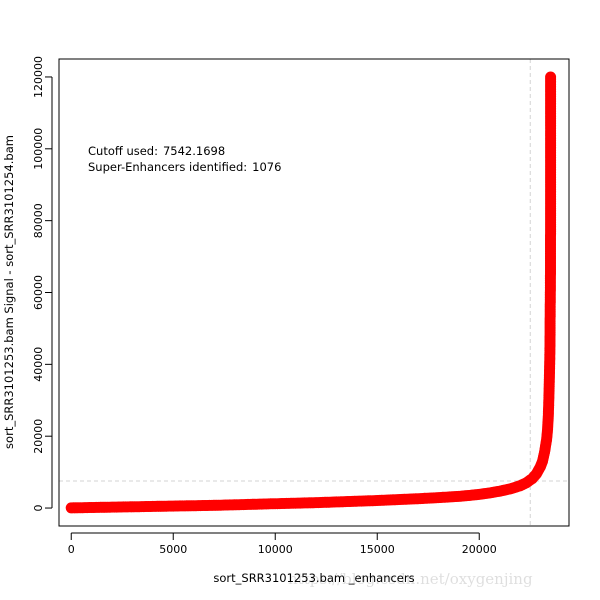 This screenshot has height=600, width=600. I want to click on x-axis-title: sort_SRR3101253.bam _enhancers, so click(313, 578).